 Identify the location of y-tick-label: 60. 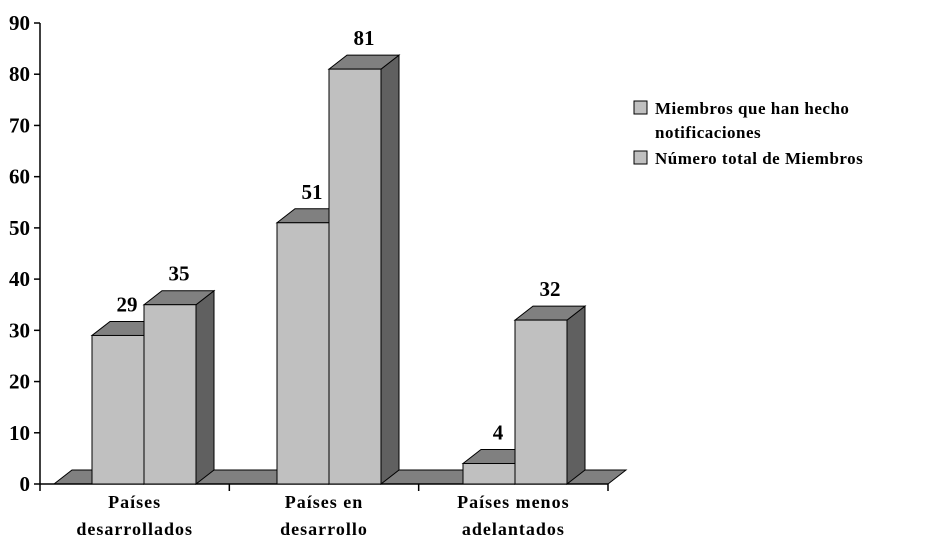
(19, 177).